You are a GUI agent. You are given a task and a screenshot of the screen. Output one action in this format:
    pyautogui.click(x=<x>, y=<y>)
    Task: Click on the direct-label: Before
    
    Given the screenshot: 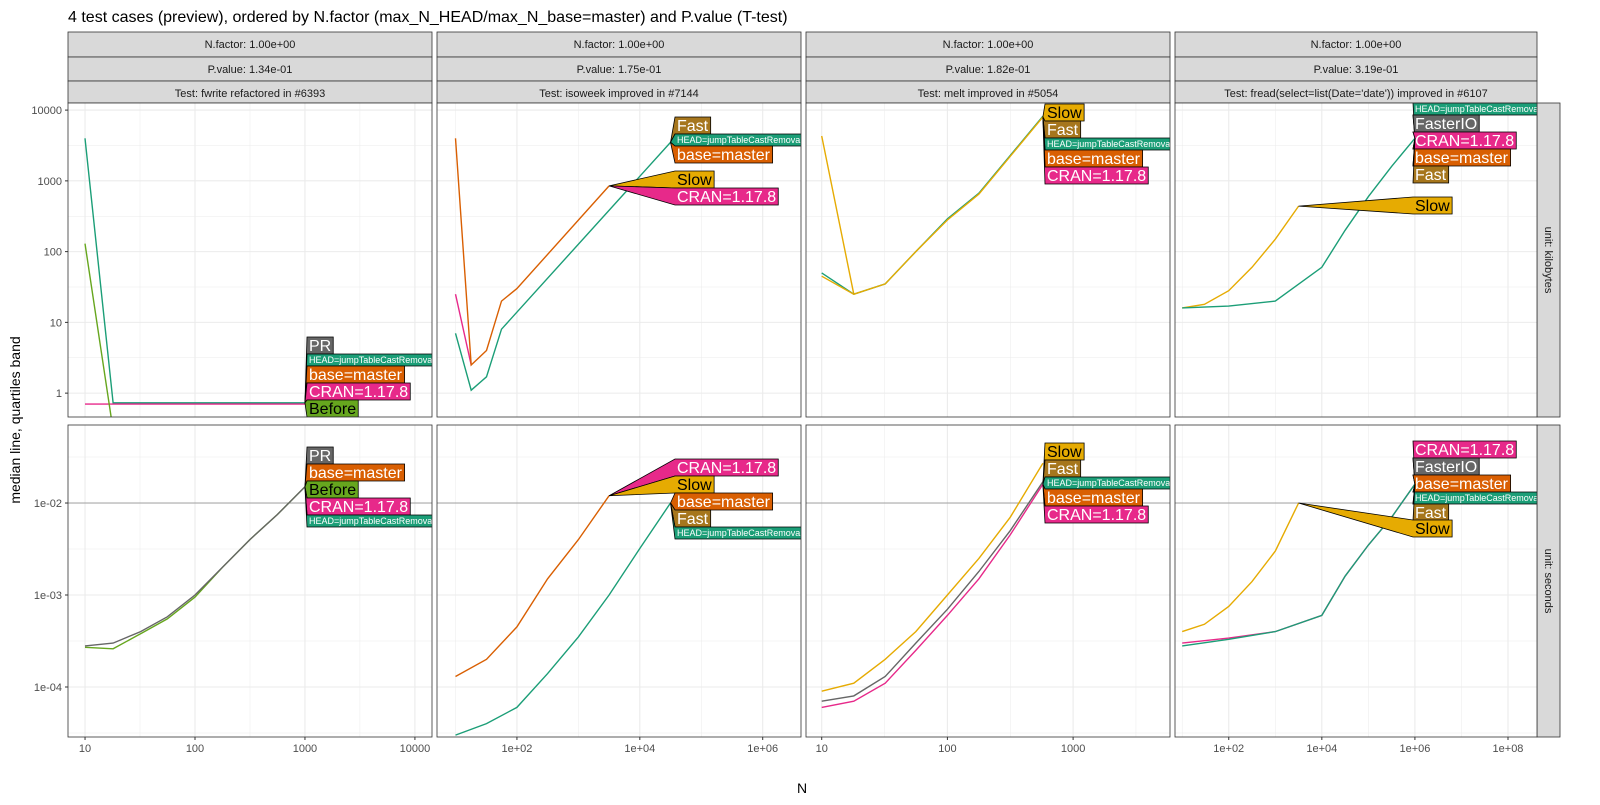 What is the action you would take?
    pyautogui.click(x=331, y=489)
    